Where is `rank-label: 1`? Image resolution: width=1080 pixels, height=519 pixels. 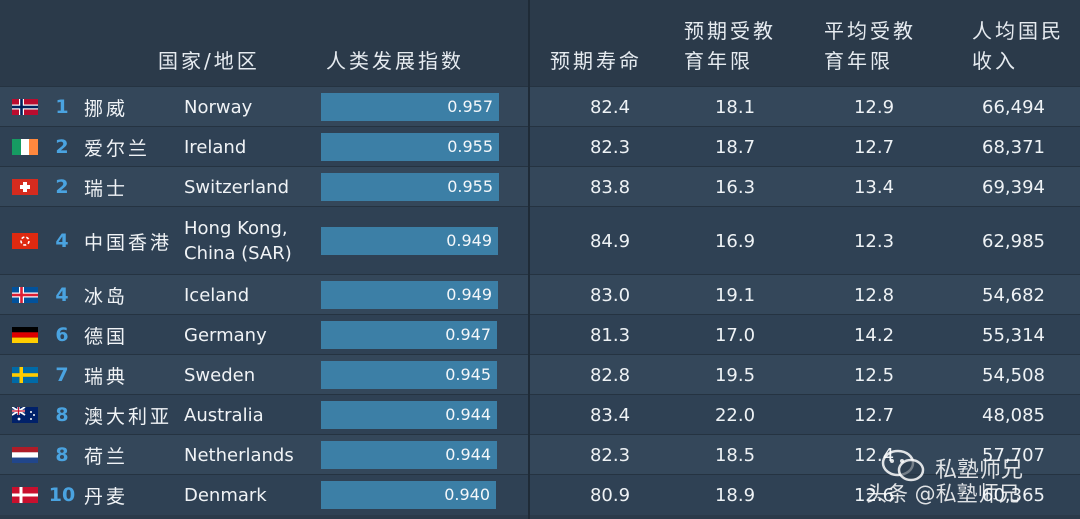 rank-label: 1 is located at coordinates (62, 107).